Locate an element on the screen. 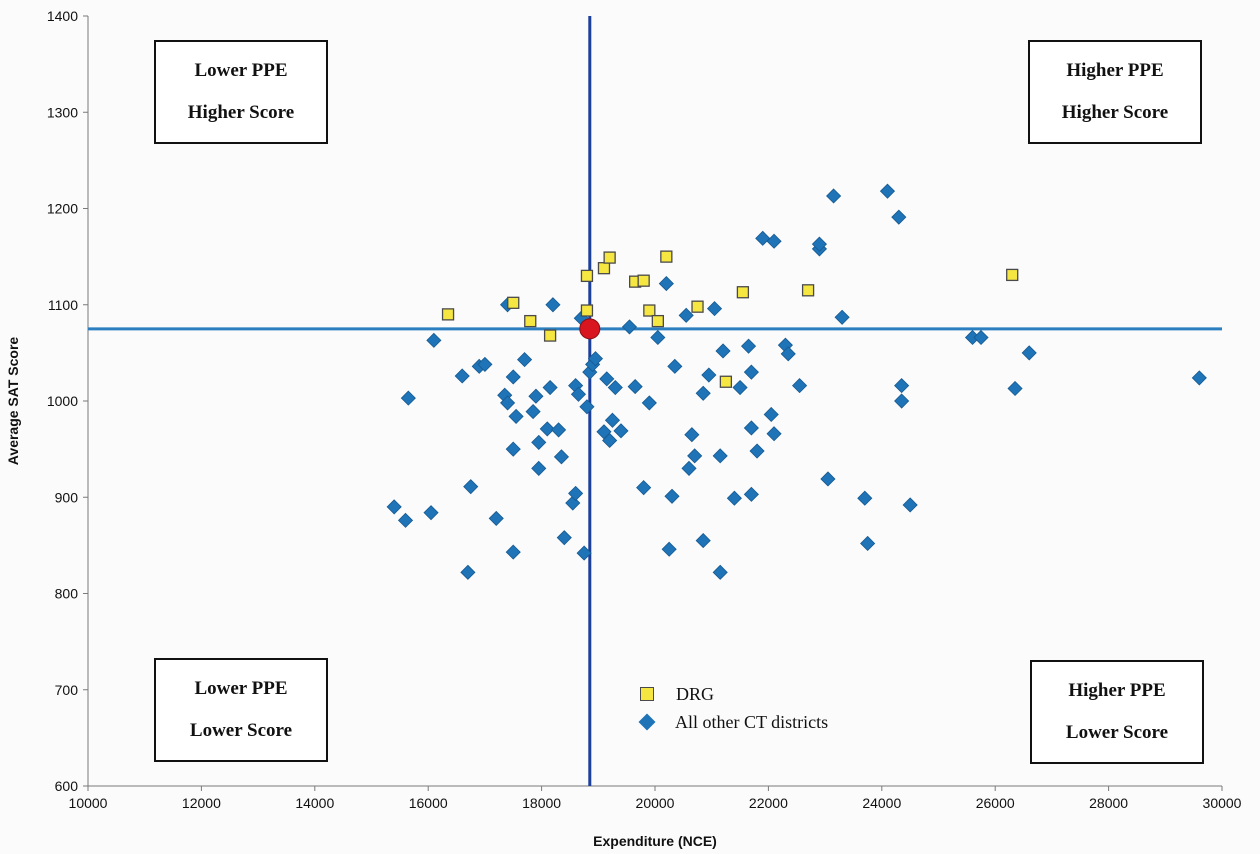 Image resolution: width=1260 pixels, height=854 pixels. highlight-layer is located at coordinates (590, 329).